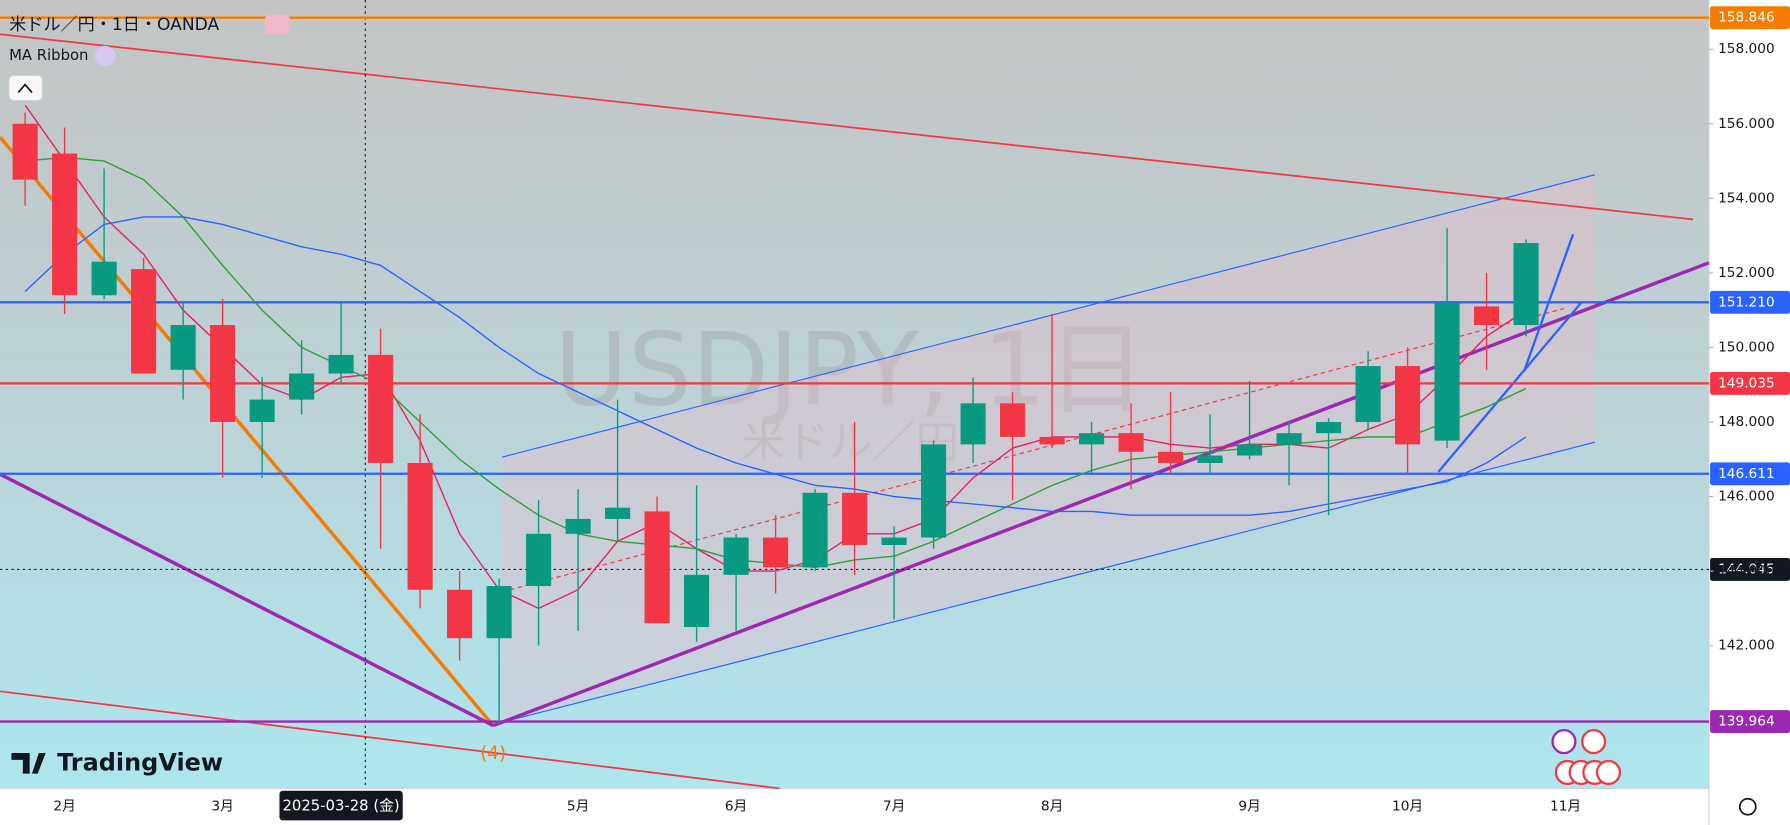 Image resolution: width=1790 pixels, height=825 pixels. I want to click on x-tick-label: 7月, so click(894, 807).